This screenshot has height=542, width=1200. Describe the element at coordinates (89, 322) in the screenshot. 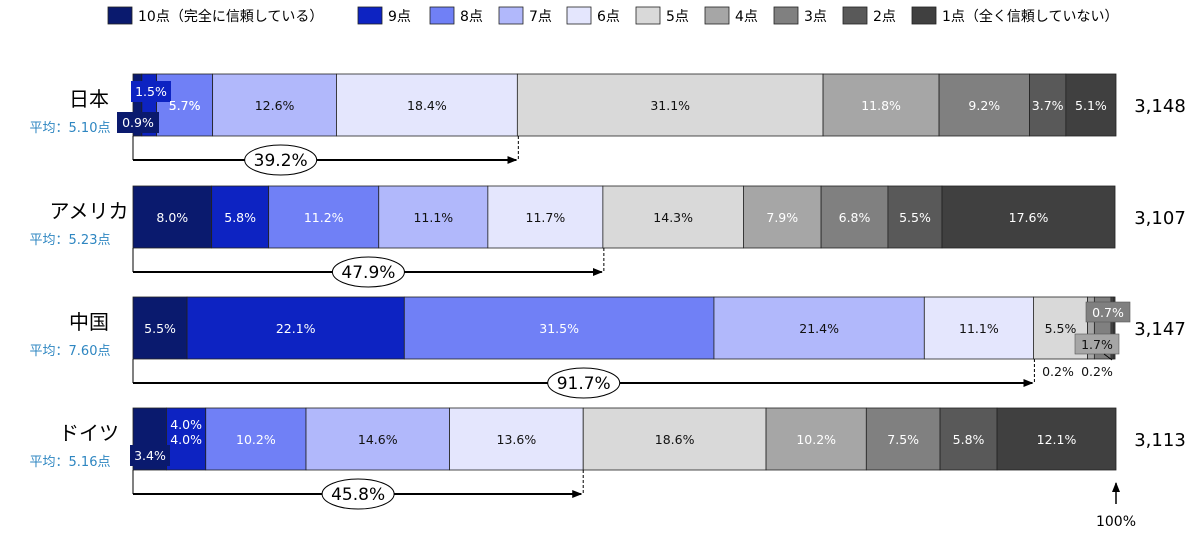

I see `country-label: 中国` at that location.